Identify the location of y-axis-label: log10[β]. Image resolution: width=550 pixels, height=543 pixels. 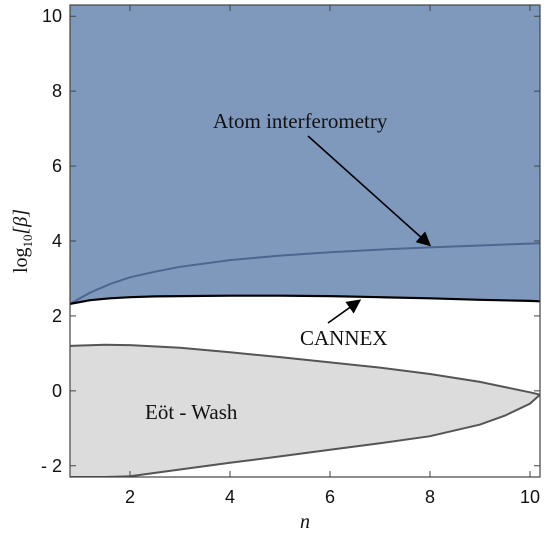
(22, 241).